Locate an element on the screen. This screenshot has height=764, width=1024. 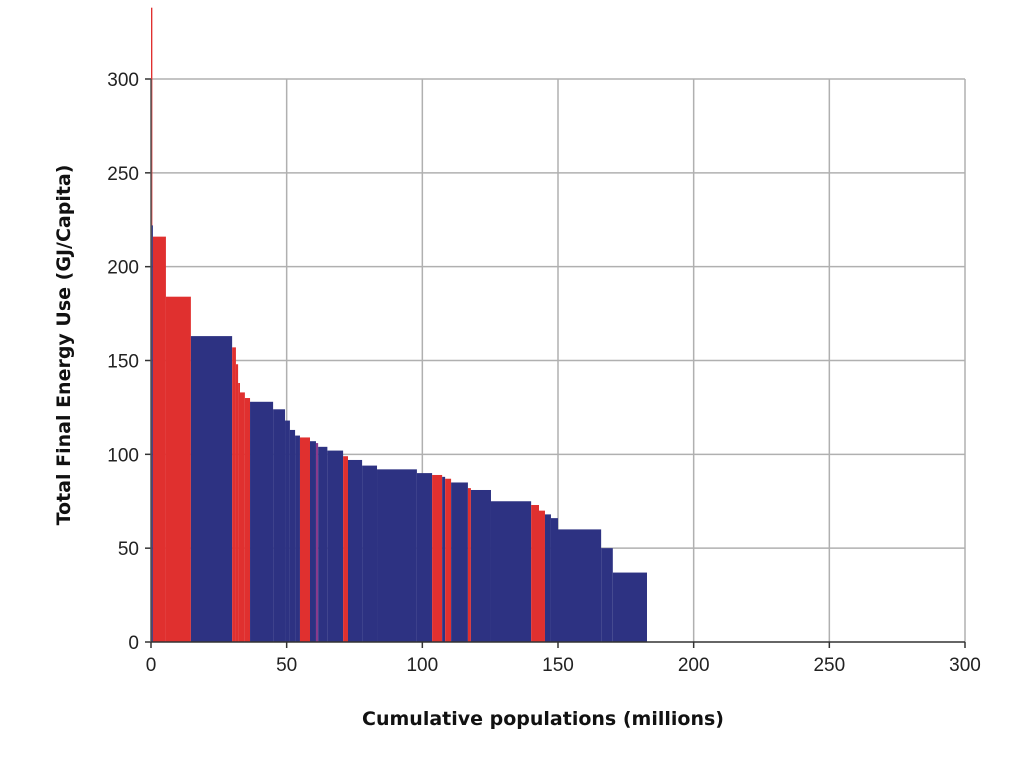
y-tick-labels: 0 50 100 150 200 250 300 is located at coordinates (123, 362).